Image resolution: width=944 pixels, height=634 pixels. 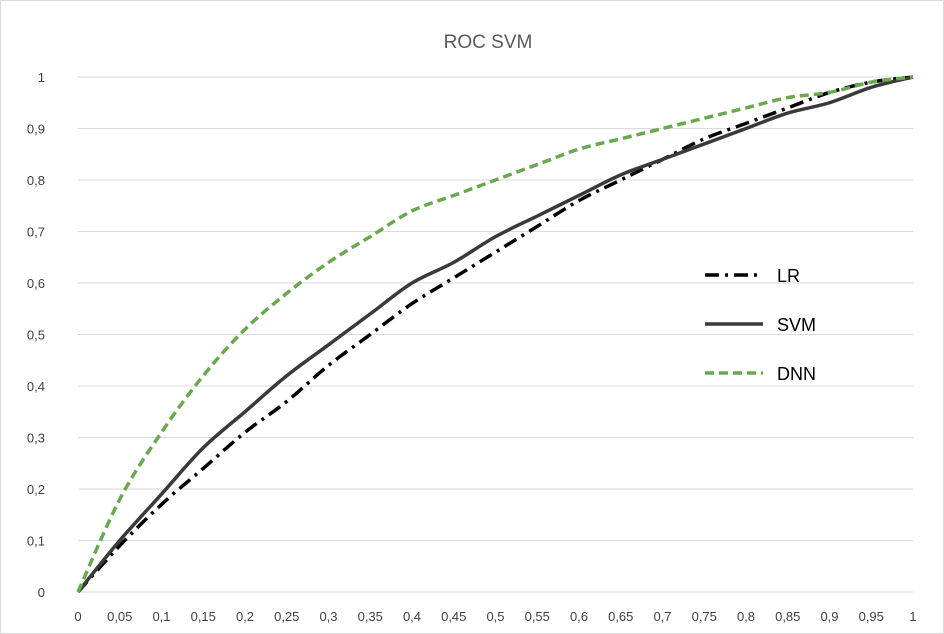 I want to click on x-tick-label: 0,65, so click(x=620, y=616).